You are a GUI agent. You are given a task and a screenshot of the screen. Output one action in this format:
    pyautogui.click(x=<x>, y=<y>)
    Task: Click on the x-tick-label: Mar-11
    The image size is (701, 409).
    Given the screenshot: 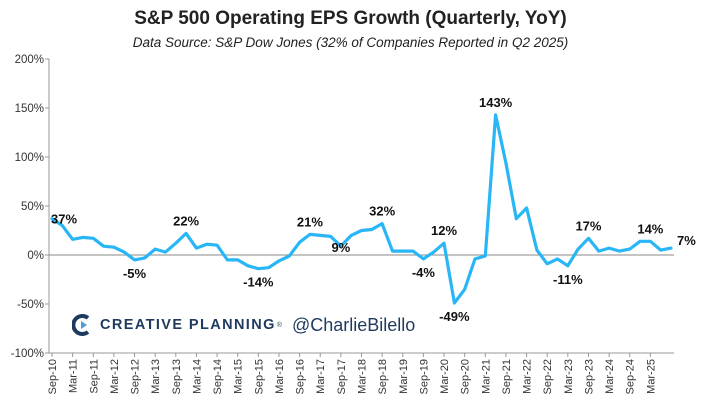 What is the action you would take?
    pyautogui.click(x=74, y=376)
    